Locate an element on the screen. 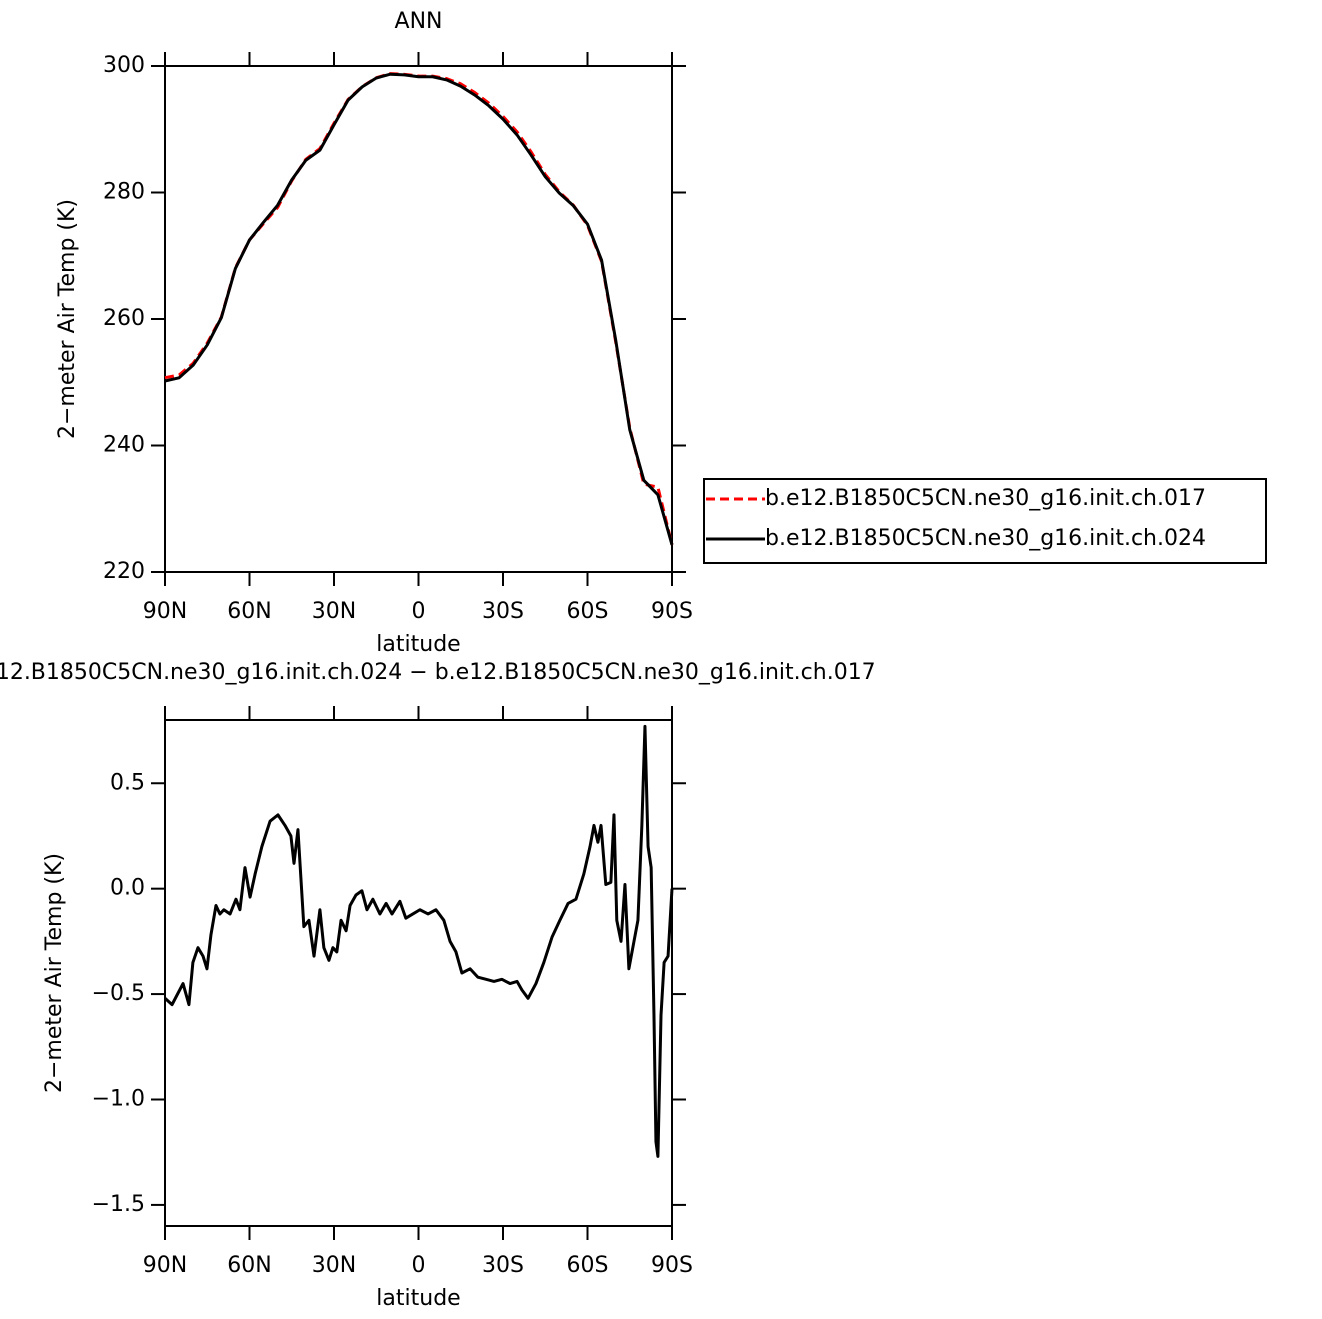 This screenshot has height=1319, width=1322. chart-title: ANN is located at coordinates (419, 21).